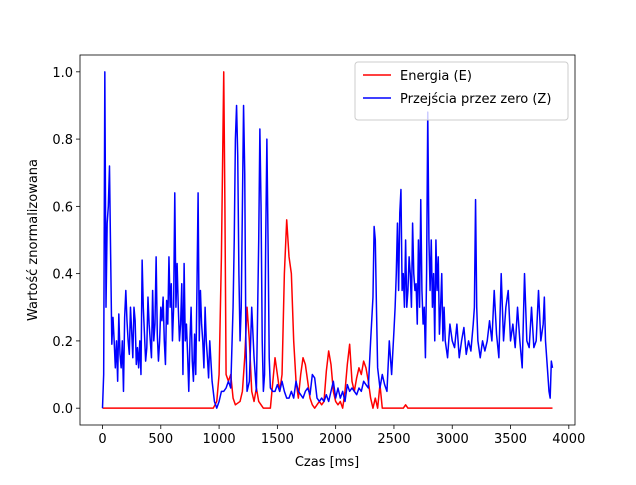 This screenshot has width=636, height=485. I want to click on legend-label: Przejścia przez zero (Z), so click(475, 99).